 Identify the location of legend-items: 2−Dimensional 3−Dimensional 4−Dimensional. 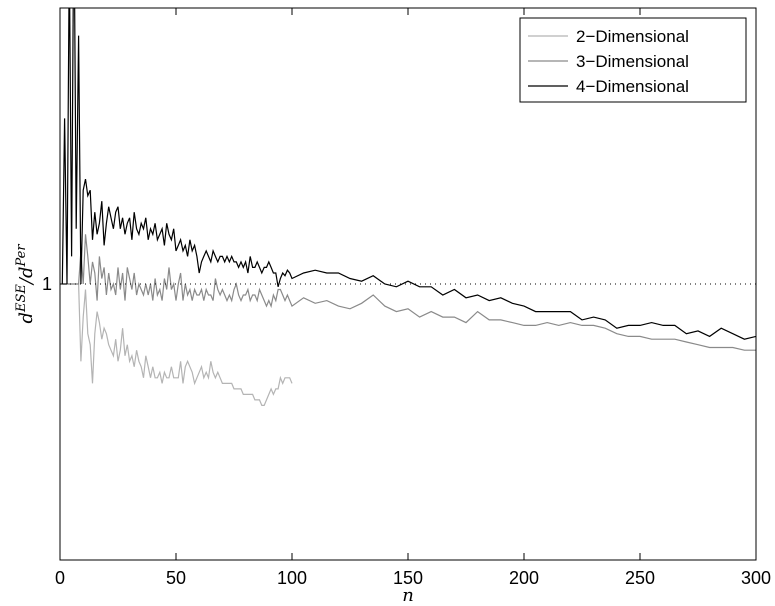
(608, 61).